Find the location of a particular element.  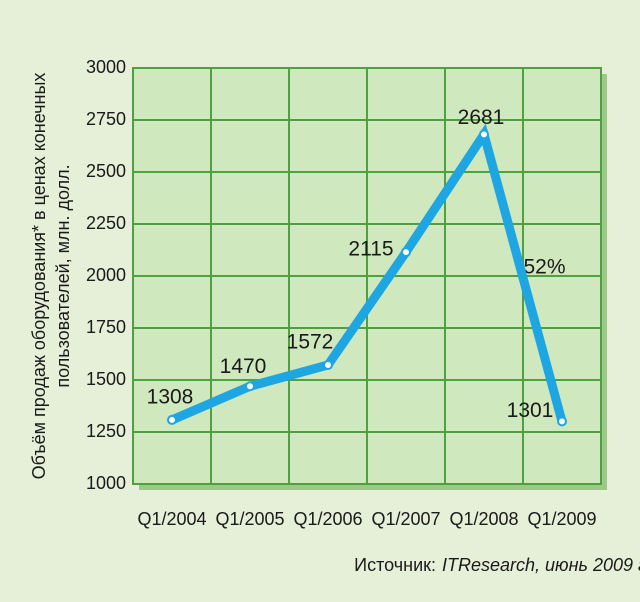

x-tick-label: Q1/2006 is located at coordinates (327, 519).